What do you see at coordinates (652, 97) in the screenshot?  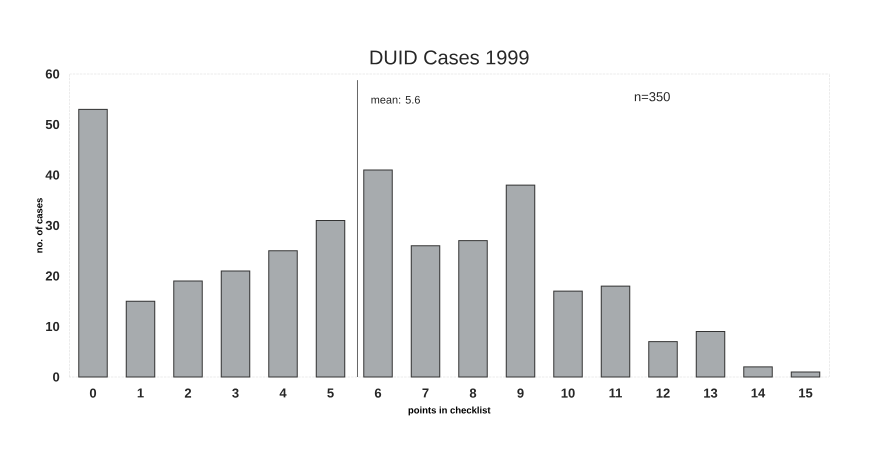 I see `annotation: n=350` at bounding box center [652, 97].